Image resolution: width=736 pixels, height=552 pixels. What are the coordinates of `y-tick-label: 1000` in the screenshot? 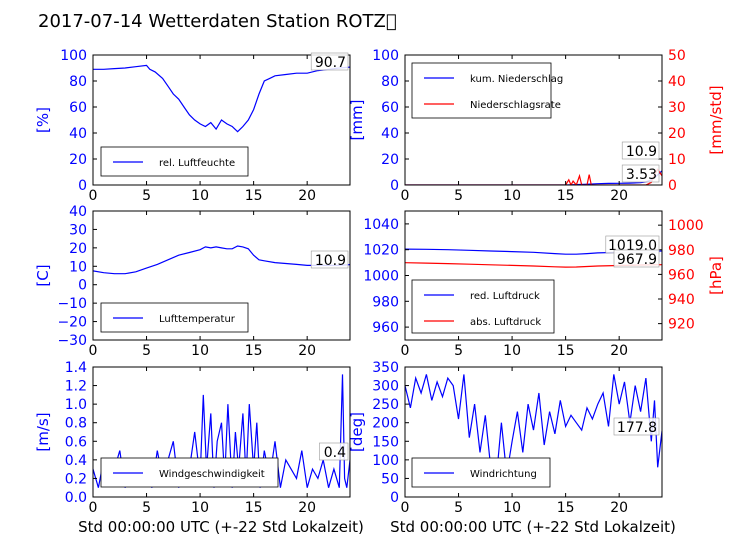 It's located at (381, 277).